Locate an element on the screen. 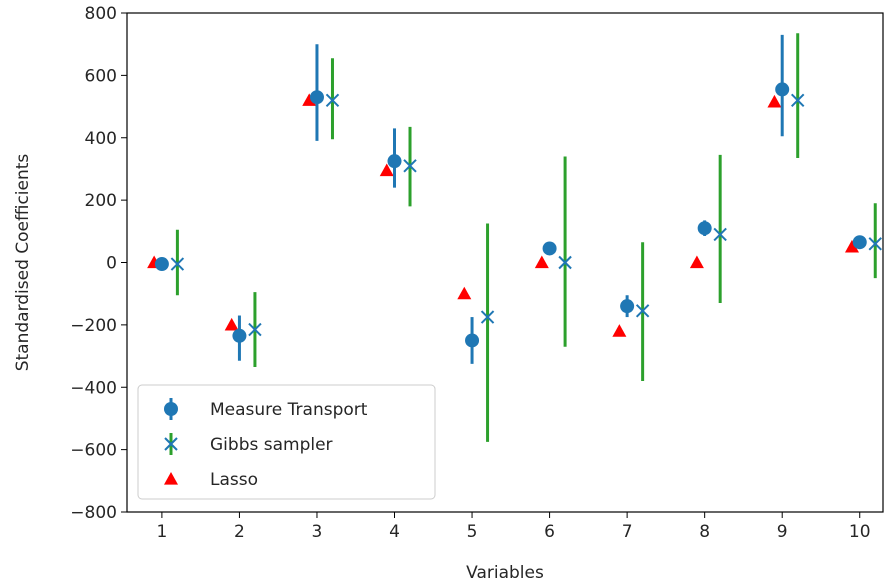 This screenshot has height=588, width=888. y-axis-label: Standardised Coefficients is located at coordinates (23, 263).